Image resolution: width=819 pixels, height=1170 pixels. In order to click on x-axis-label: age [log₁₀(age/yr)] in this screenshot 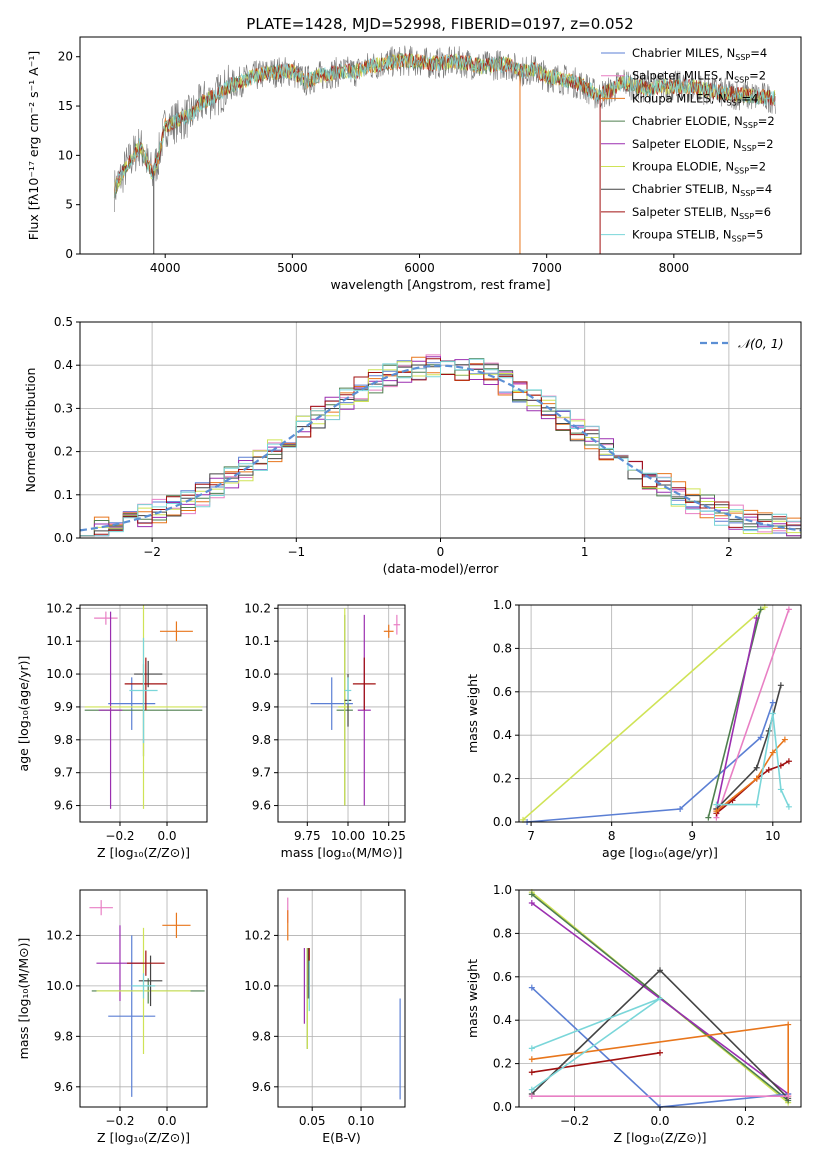, I will do `click(660, 852)`.